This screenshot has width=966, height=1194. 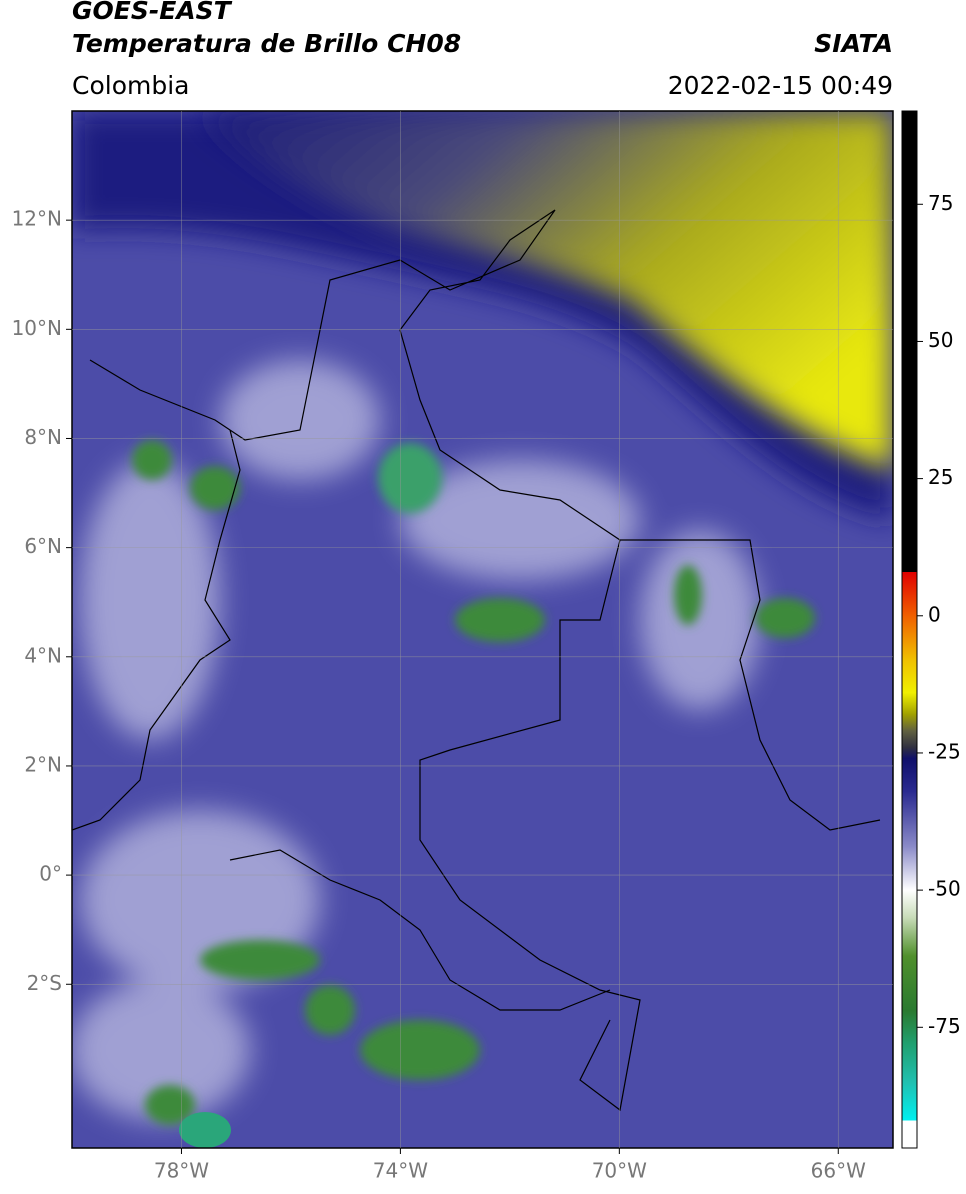 What do you see at coordinates (181, 1171) in the screenshot?
I see `x-tick-label: 78°W` at bounding box center [181, 1171].